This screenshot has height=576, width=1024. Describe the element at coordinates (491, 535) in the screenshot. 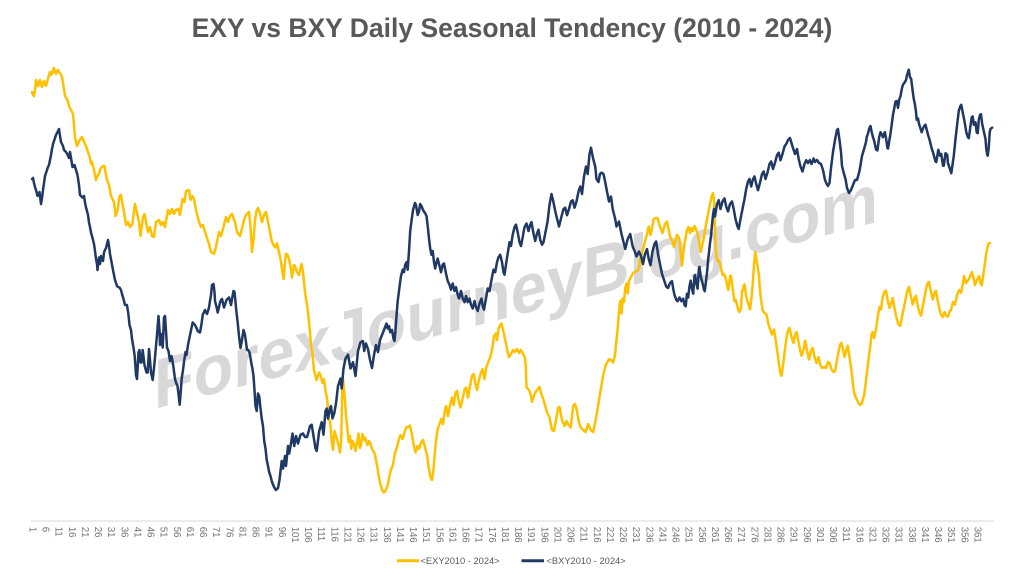

I see `svg-text: 176` at that location.